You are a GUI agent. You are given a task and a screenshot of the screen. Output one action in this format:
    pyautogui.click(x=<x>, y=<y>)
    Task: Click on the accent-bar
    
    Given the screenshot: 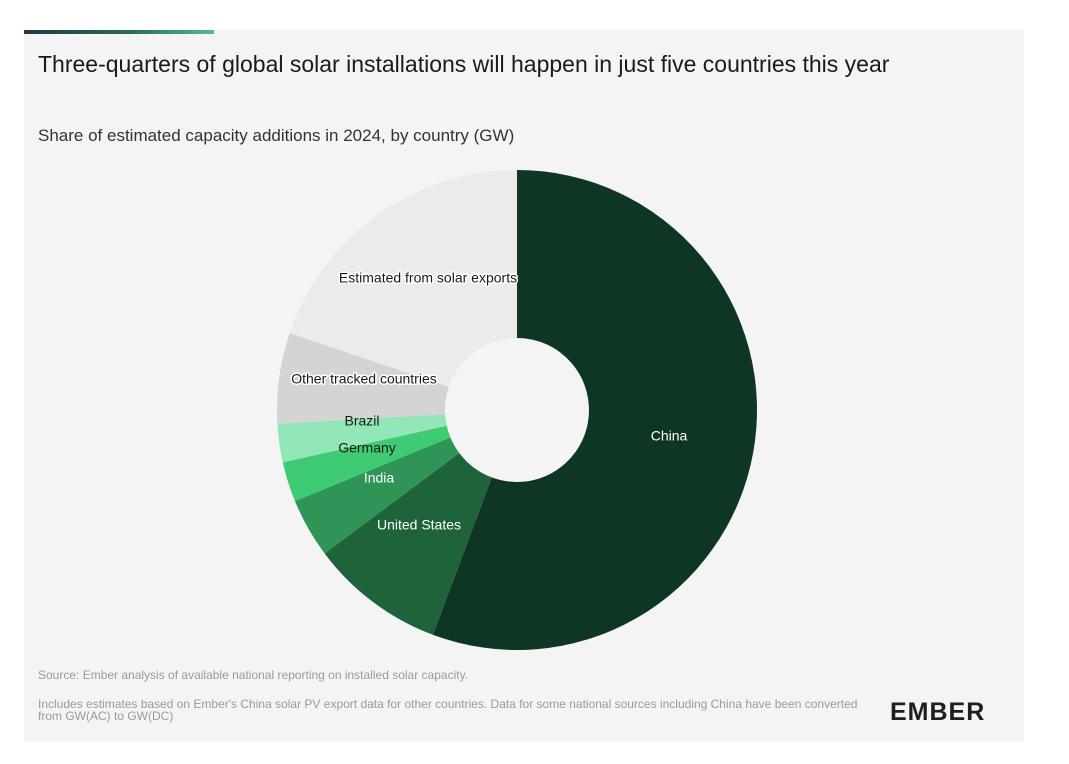 What is the action you would take?
    pyautogui.click(x=119, y=32)
    